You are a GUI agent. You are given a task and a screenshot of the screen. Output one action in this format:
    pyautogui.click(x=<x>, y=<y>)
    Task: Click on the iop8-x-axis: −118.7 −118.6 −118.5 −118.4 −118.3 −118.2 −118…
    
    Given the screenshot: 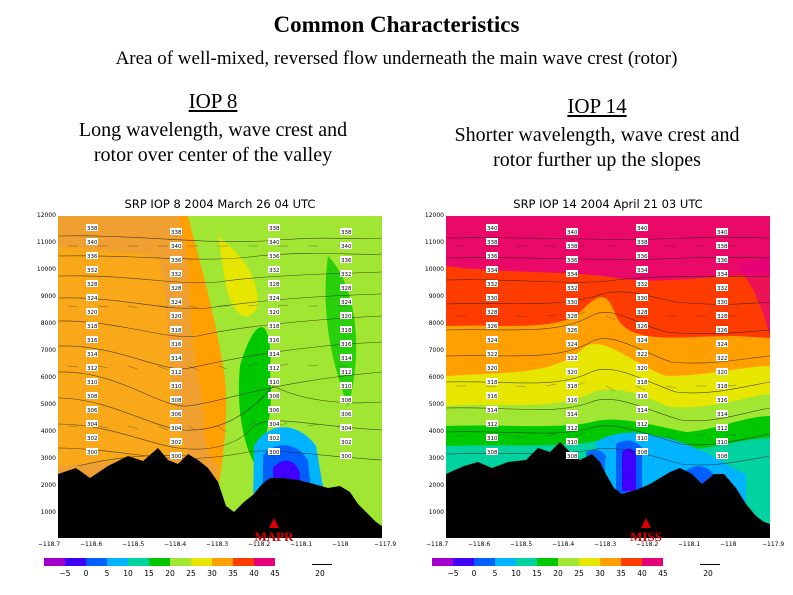 What is the action you would take?
    pyautogui.click(x=217, y=546)
    